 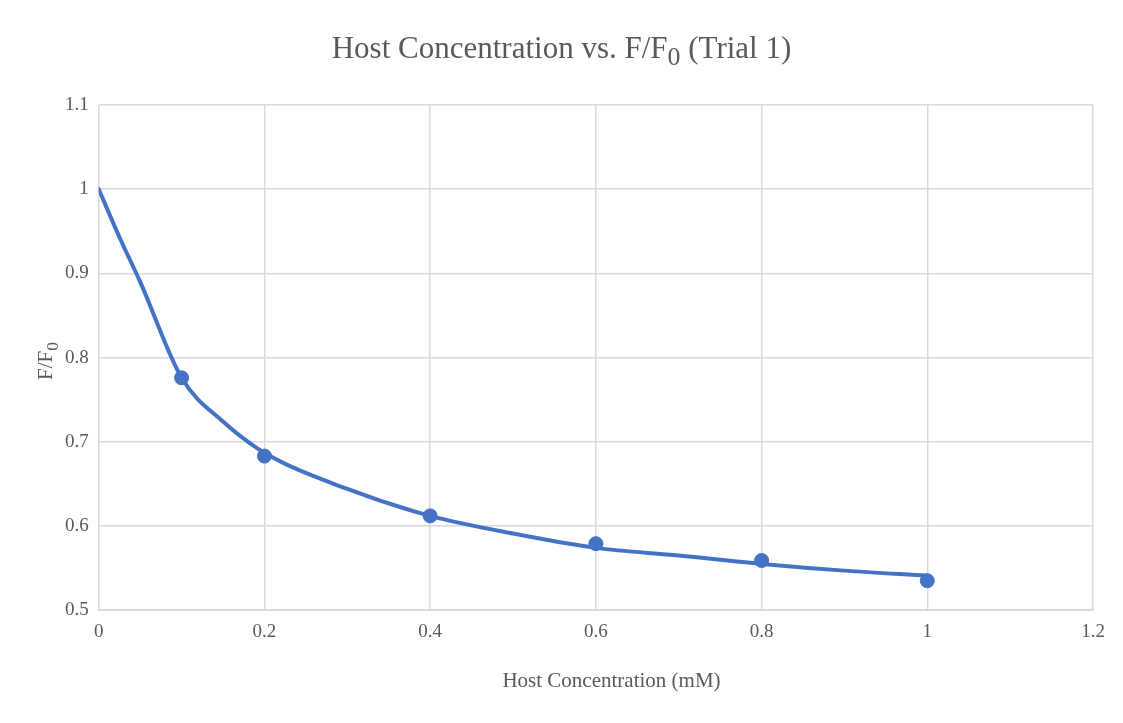 I want to click on y-tick-label: 1, so click(x=84, y=188).